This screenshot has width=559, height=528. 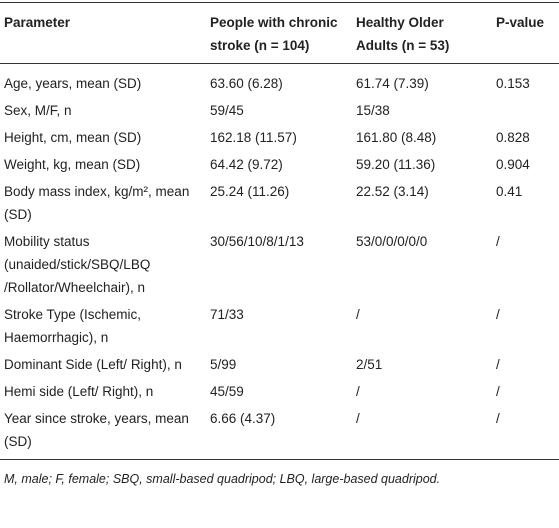 What do you see at coordinates (369, 364) in the screenshot?
I see `table-cell: 2/51` at bounding box center [369, 364].